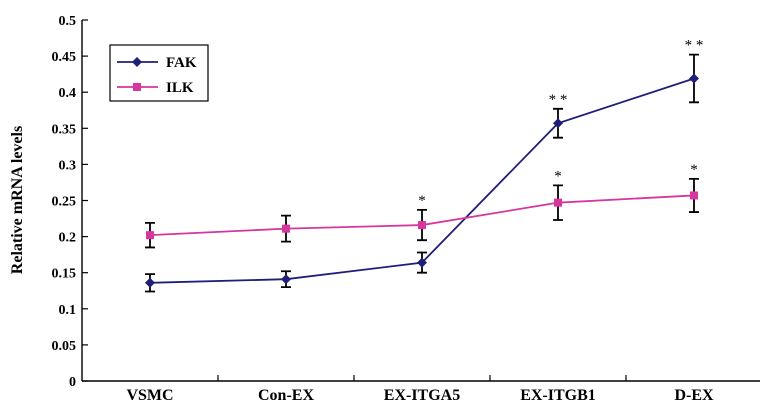 This screenshot has width=761, height=403. I want to click on y-tick-label: 0.1, so click(68, 310).